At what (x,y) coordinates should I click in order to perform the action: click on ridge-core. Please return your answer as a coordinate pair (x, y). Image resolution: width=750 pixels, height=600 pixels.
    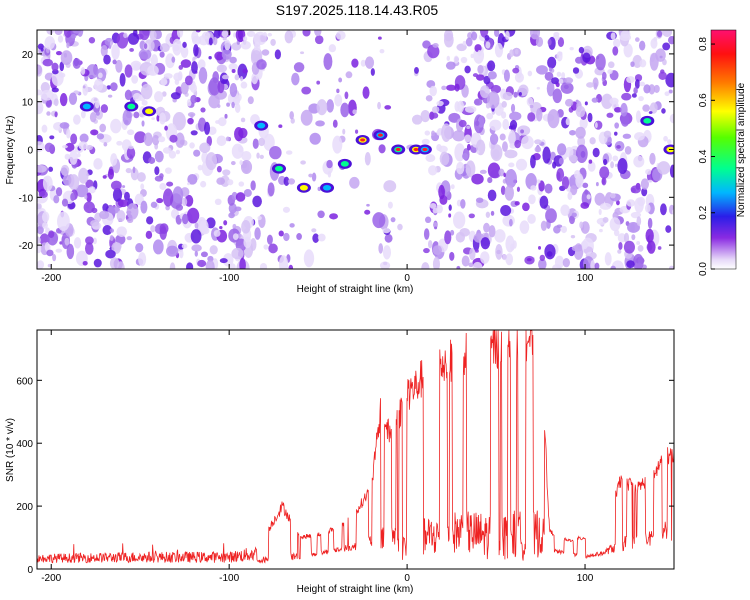
    Looking at the image, I should click on (278, 168).